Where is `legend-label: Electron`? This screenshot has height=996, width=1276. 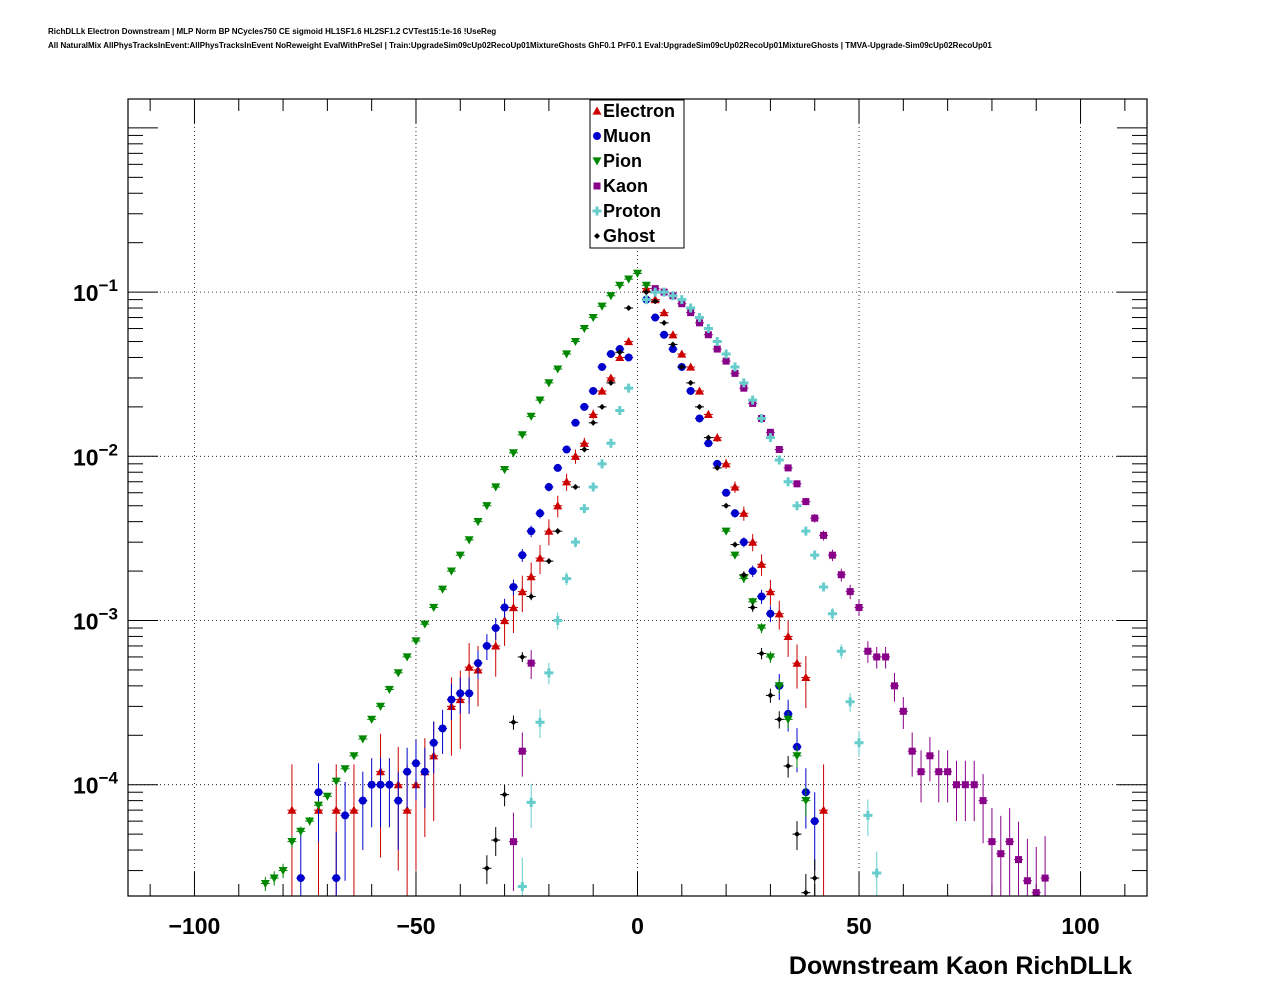 legend-label: Electron is located at coordinates (639, 111).